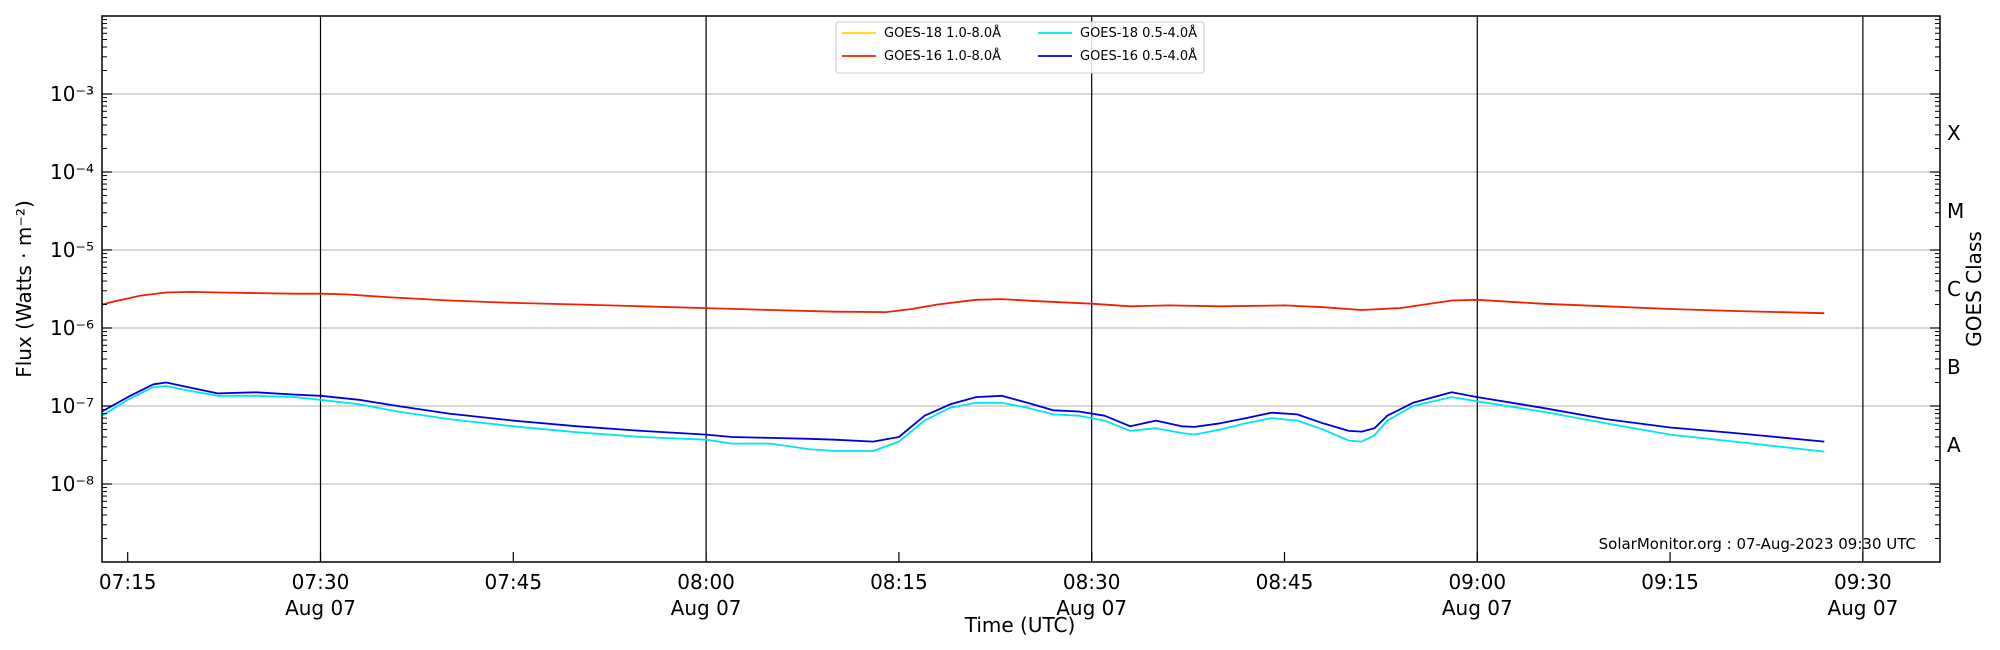  I want to click on x-tick-label: 08:45, so click(1285, 582).